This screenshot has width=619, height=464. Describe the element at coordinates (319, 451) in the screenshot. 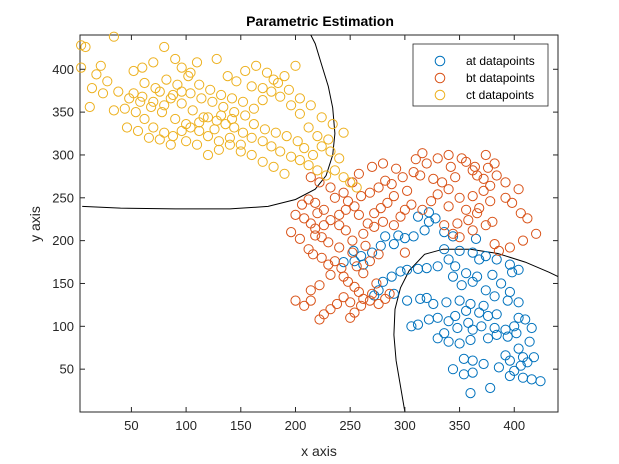

I see `x-axis-label: x axis` at that location.